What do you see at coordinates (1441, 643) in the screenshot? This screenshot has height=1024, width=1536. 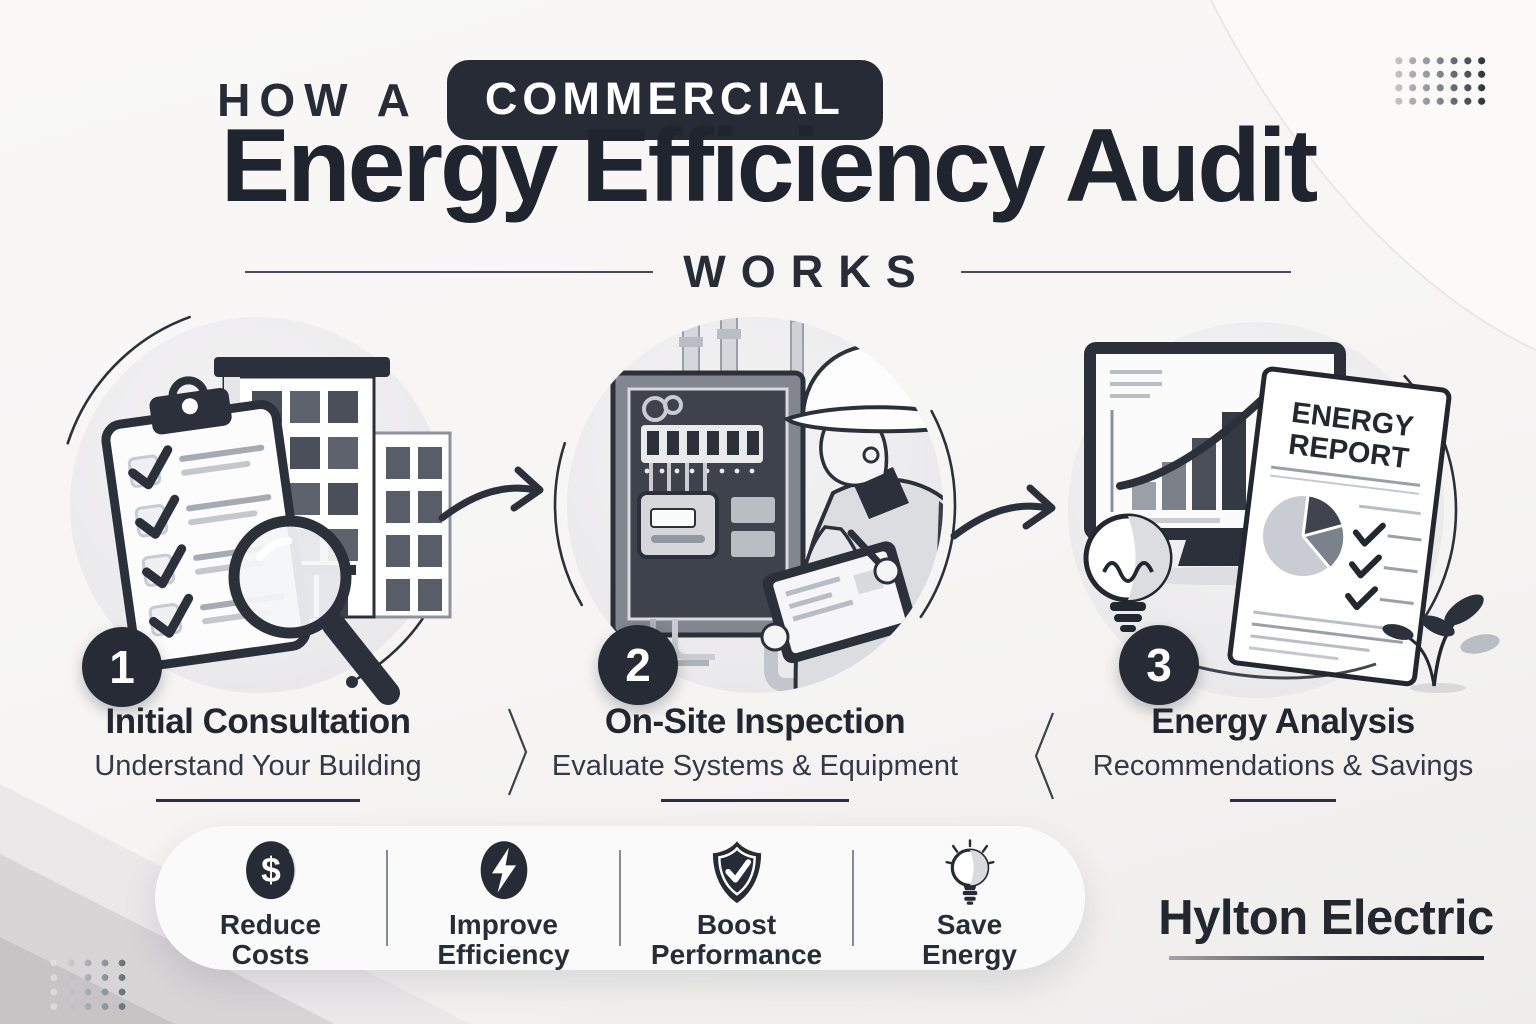 I see `plant-illustration` at bounding box center [1441, 643].